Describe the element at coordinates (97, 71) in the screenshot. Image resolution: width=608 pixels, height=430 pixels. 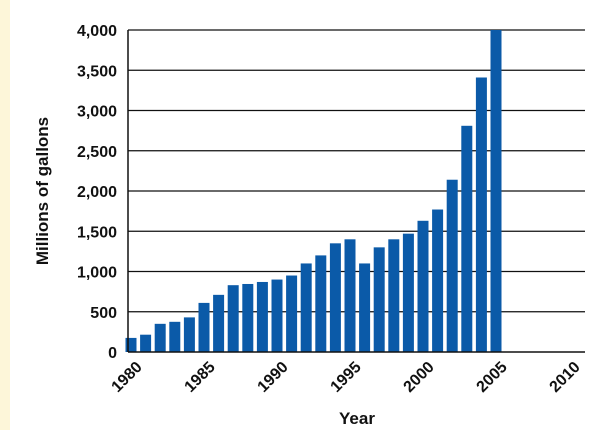
I see `y-tick-label: 3,500` at that location.